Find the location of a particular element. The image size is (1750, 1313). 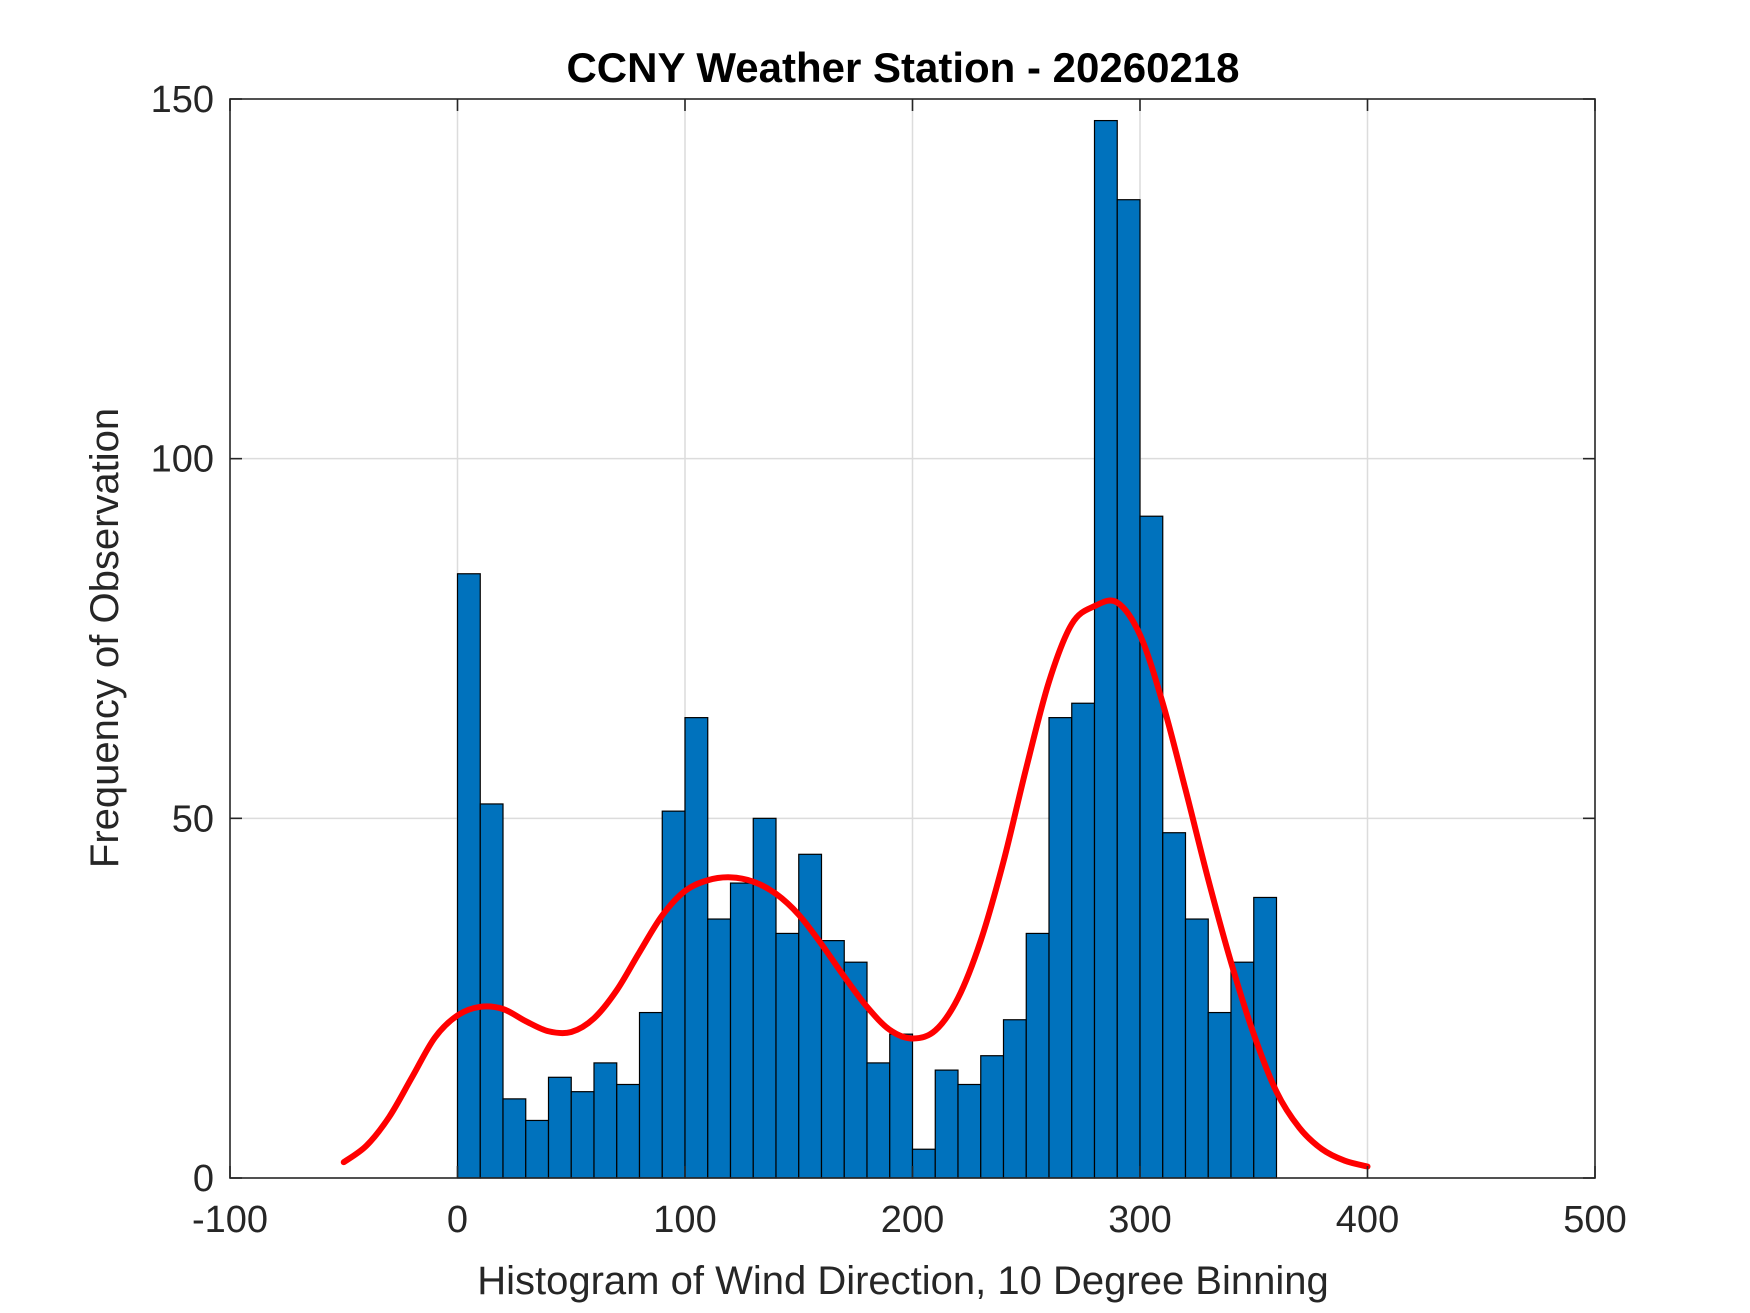

y-tick-label: 50 is located at coordinates (193, 819).